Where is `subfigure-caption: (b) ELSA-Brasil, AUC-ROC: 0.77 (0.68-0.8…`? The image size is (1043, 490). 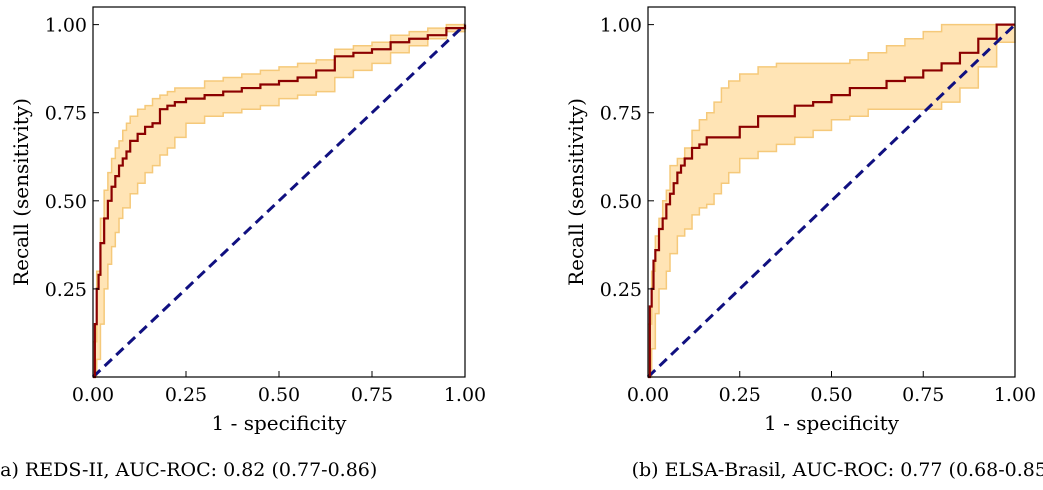
subfigure-caption: (b) ELSA-Brasil, AUC-ROC: 0.77 (0.68-0.8… is located at coordinates (837, 470).